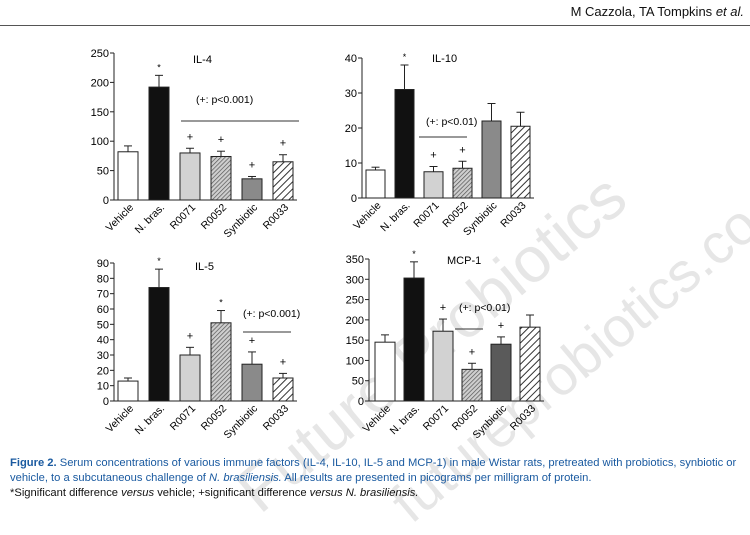 This screenshot has width=750, height=535. Describe the element at coordinates (375, 25) in the screenshot. I see `header-rule` at that location.